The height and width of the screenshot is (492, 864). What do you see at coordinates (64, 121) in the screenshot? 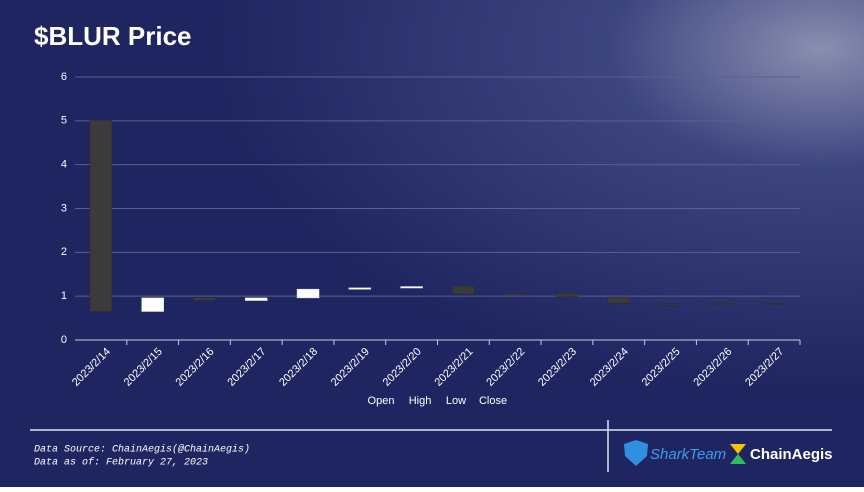
I see `y-tick-label: 5` at bounding box center [64, 121].